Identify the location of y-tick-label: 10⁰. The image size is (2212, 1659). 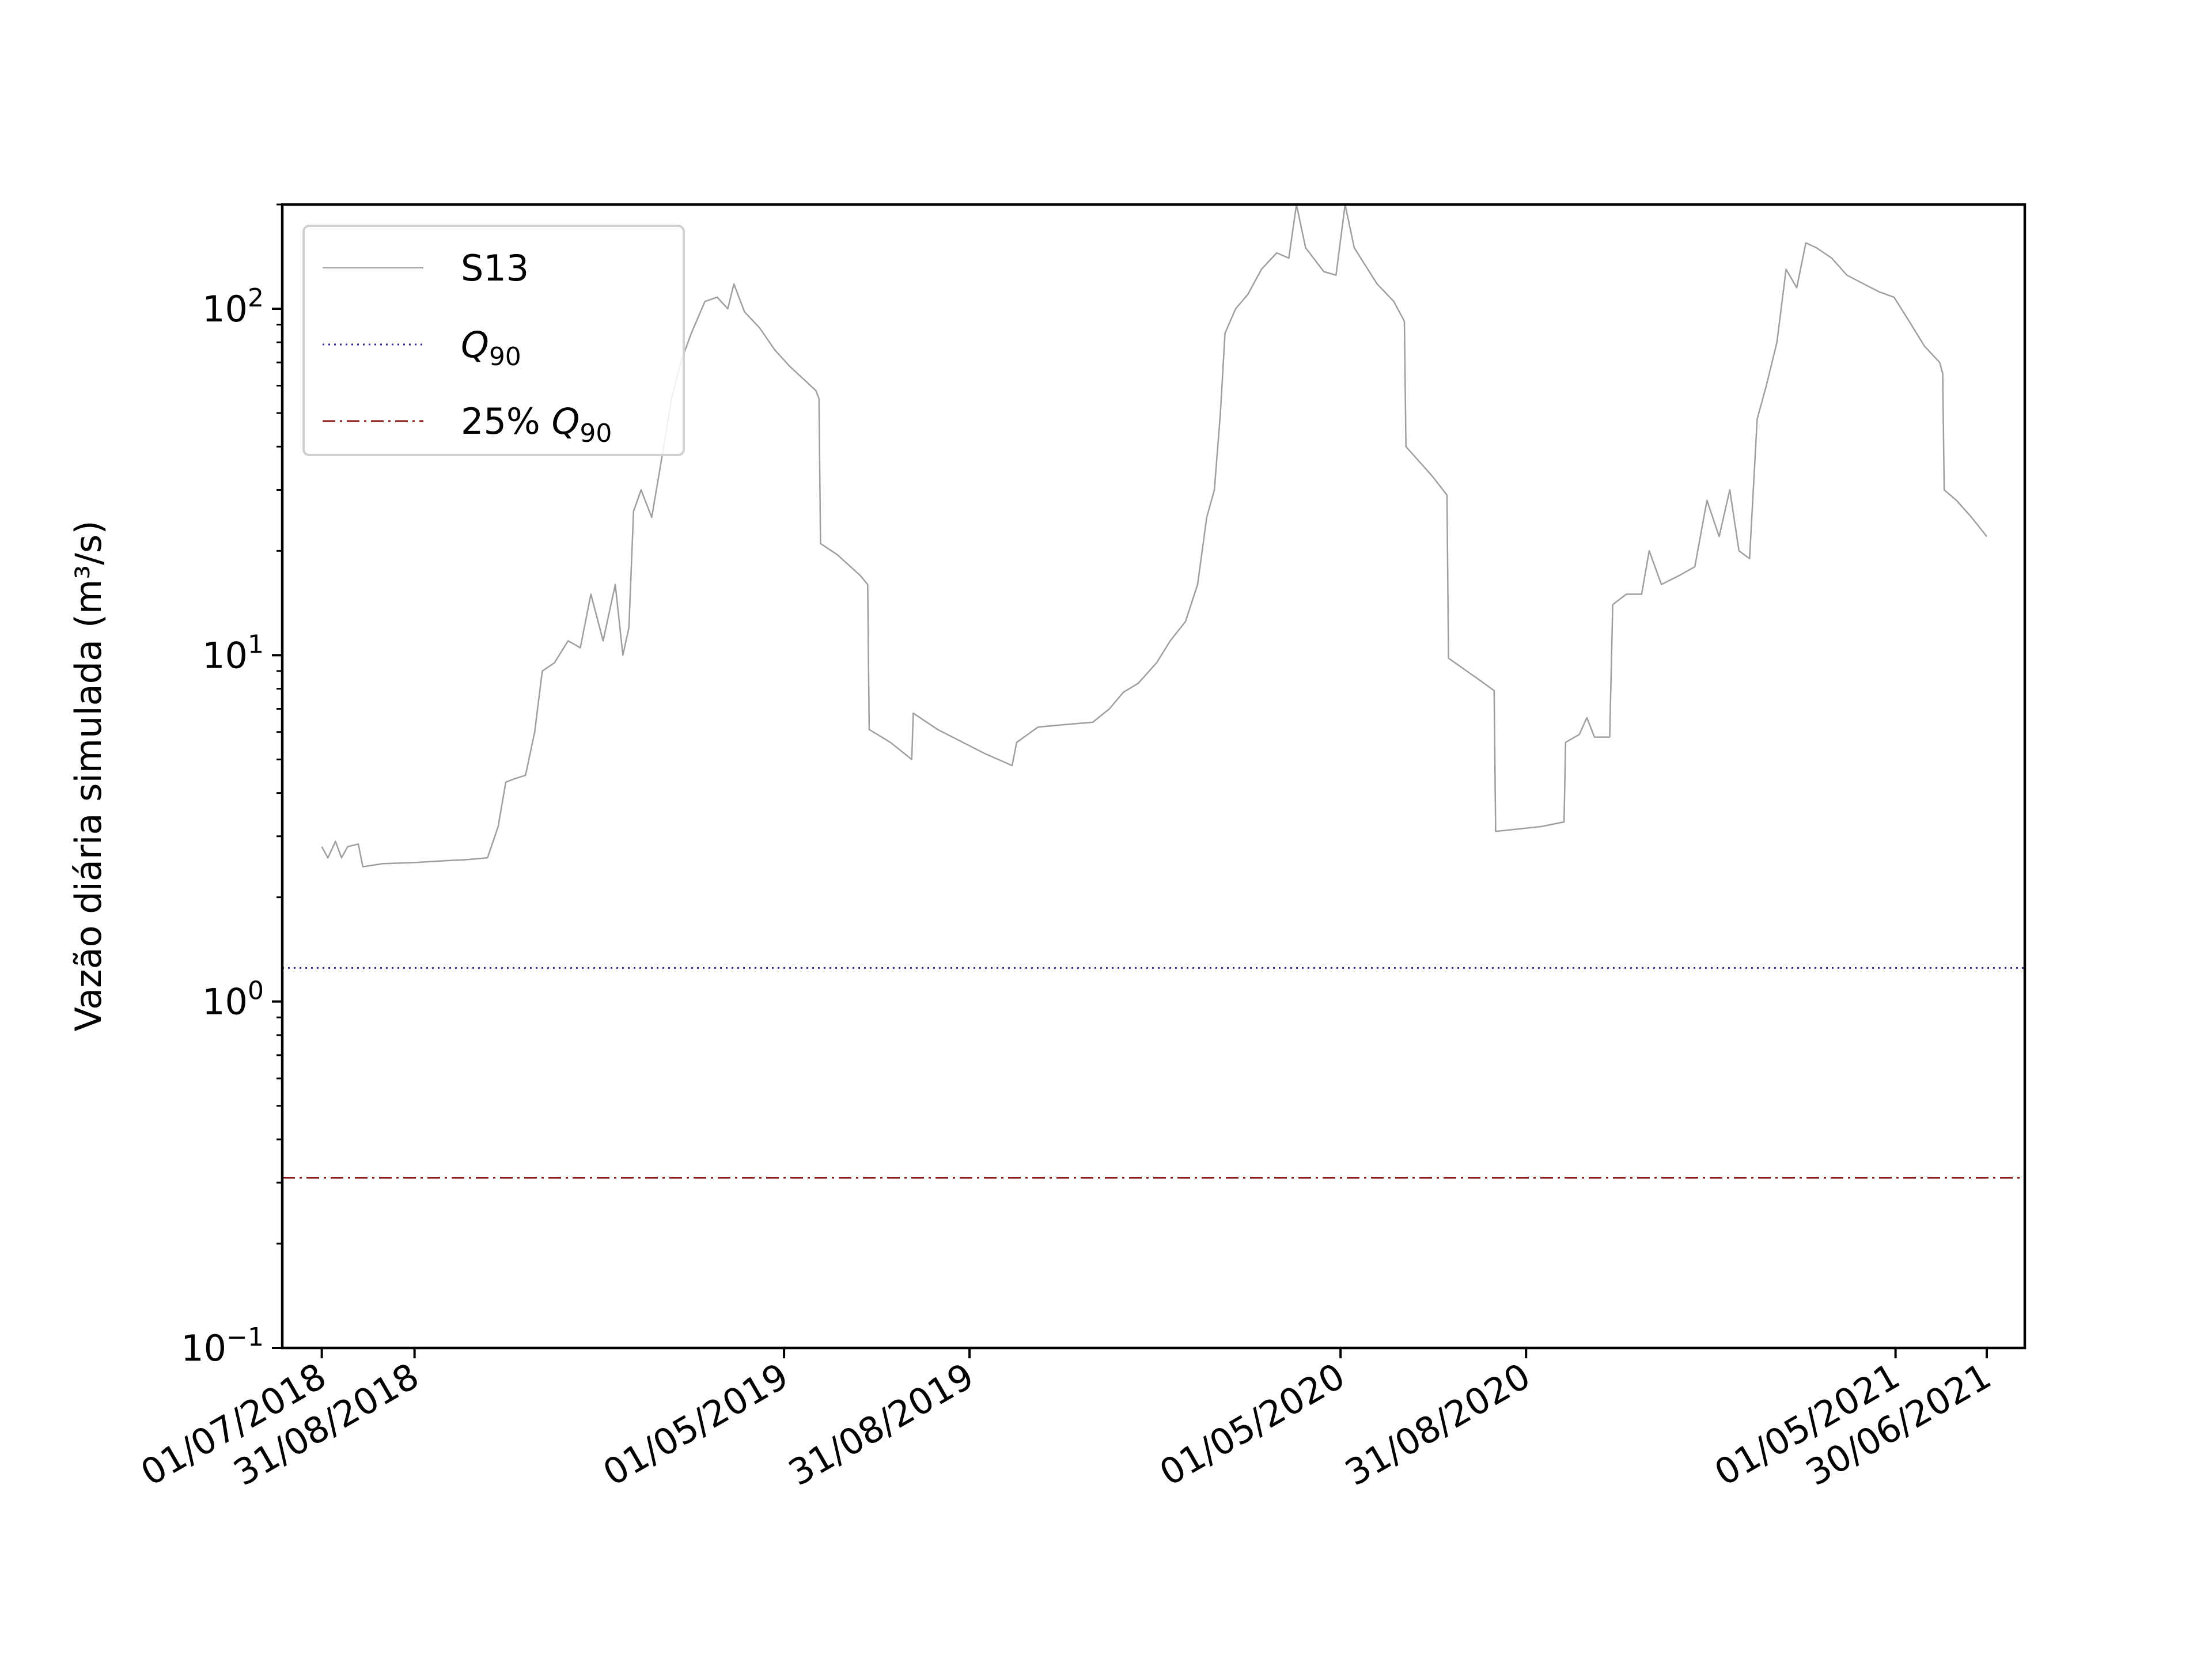
(233, 999).